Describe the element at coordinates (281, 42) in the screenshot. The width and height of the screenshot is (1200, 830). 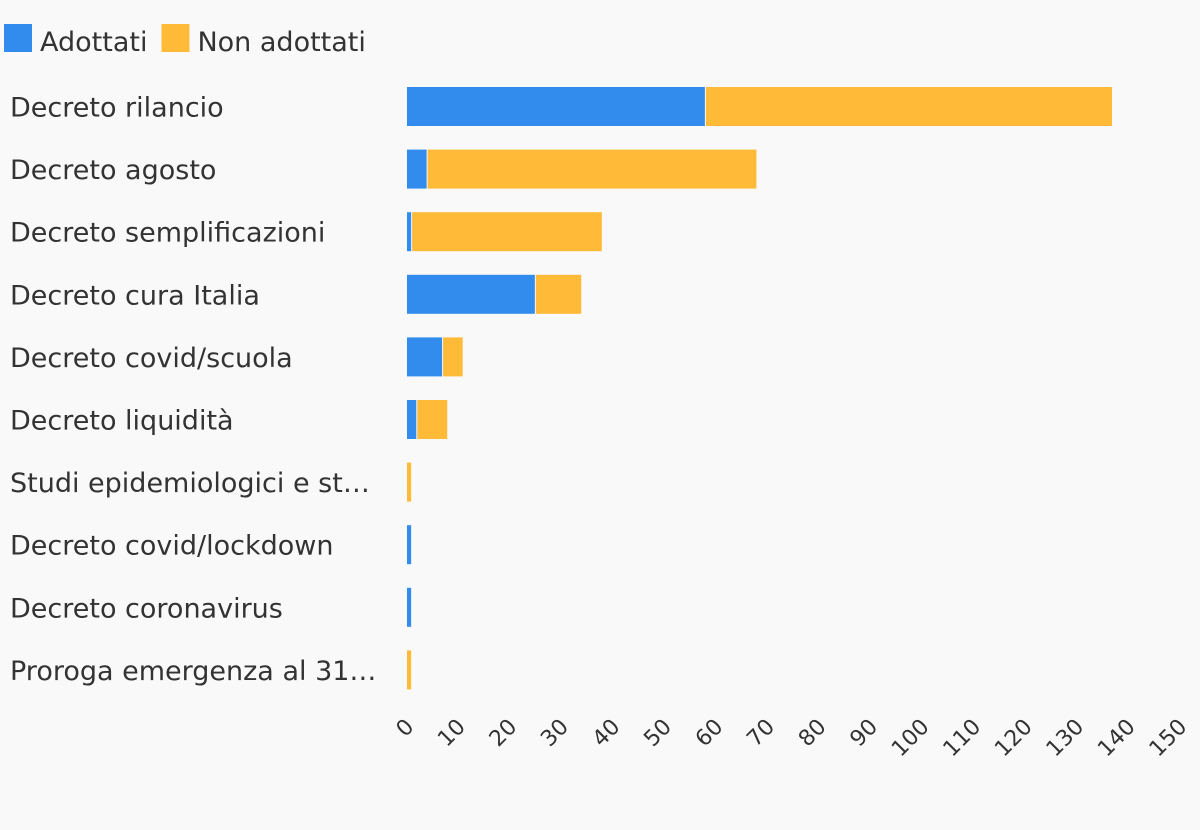
I see `legend-label-non-adottati: Non adottati` at that location.